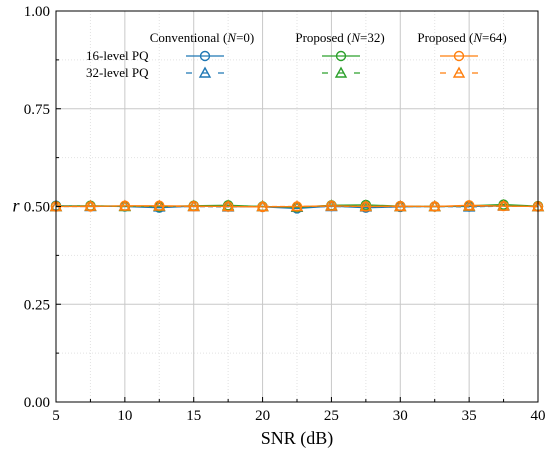 The width and height of the screenshot is (550, 458). What do you see at coordinates (538, 416) in the screenshot?
I see `x-tick-label: 40` at bounding box center [538, 416].